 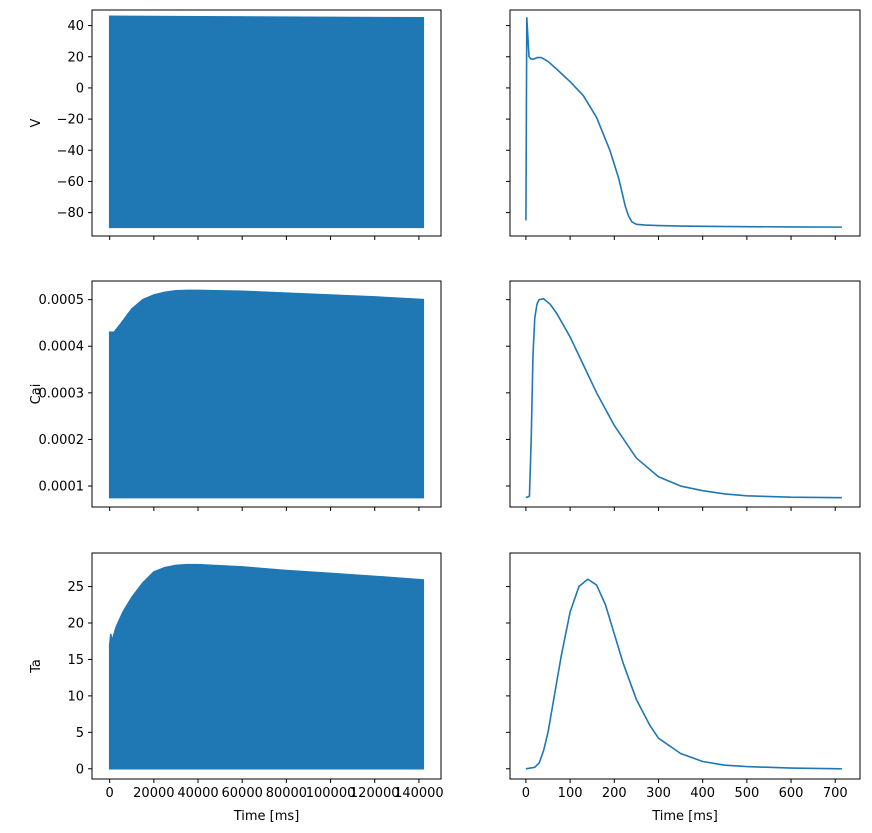 I want to click on x-tick-label: 40000, so click(x=197, y=793).